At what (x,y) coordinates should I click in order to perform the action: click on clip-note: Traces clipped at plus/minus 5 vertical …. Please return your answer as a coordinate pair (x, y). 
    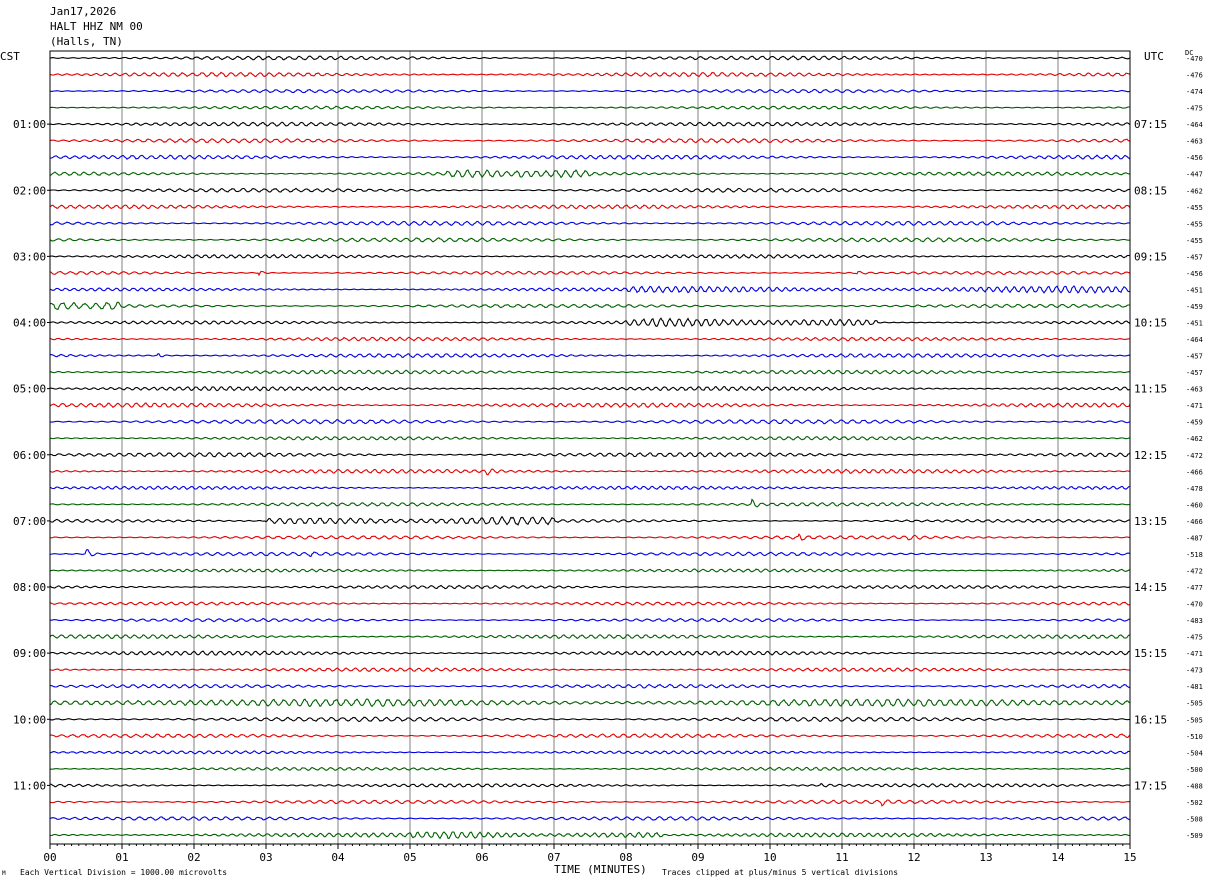
    Looking at the image, I should click on (780, 872).